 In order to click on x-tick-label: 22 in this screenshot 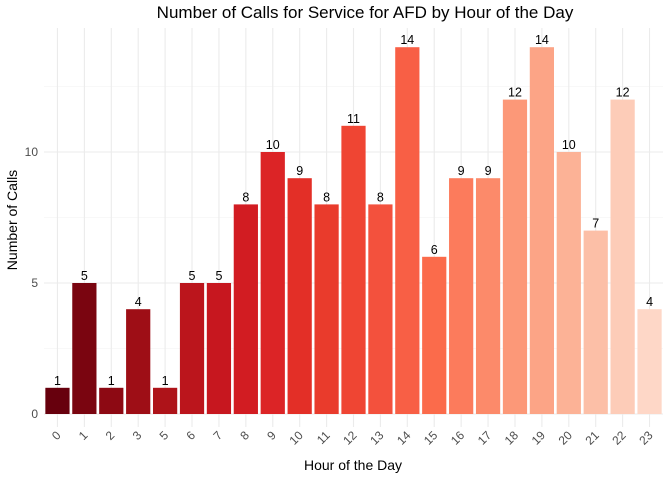, I will do `click(619, 438)`.